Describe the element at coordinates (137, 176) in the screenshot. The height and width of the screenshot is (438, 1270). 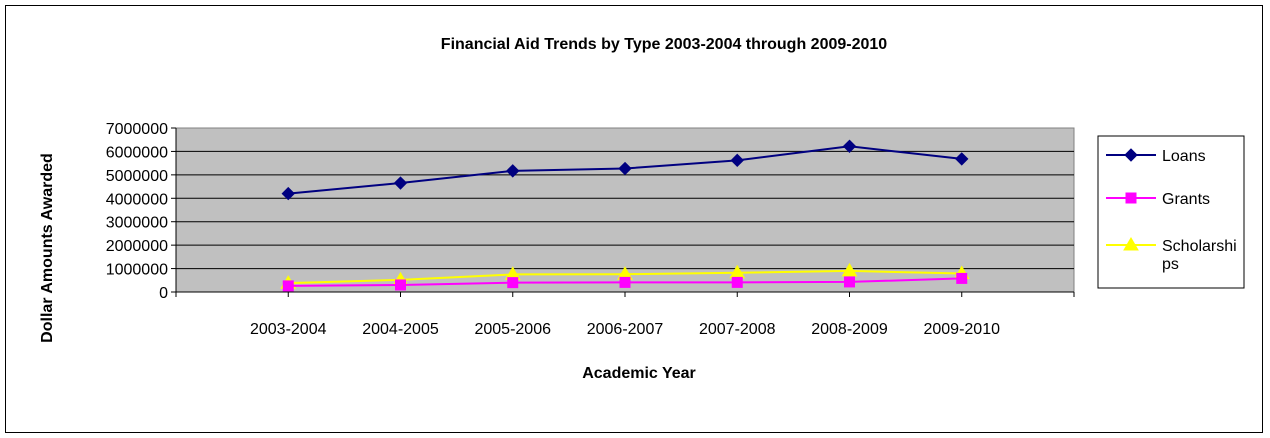
I see `y-tick-label: 5000000` at that location.